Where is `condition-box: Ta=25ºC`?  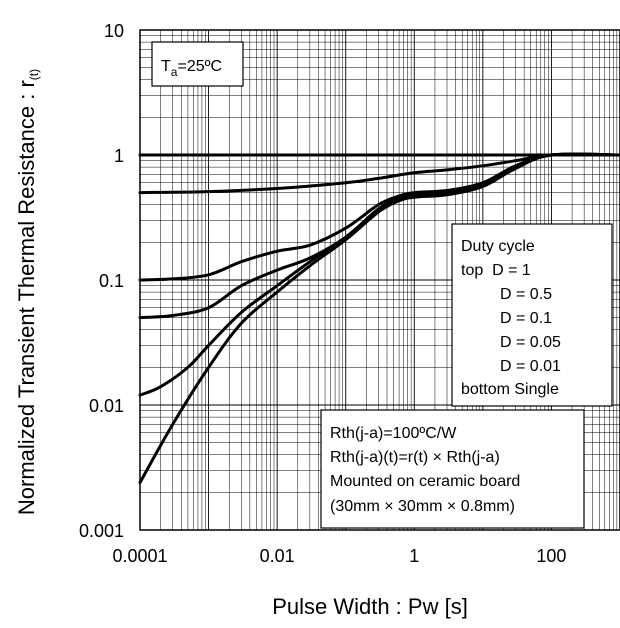
condition-box: Ta=25ºC is located at coordinates (197, 64).